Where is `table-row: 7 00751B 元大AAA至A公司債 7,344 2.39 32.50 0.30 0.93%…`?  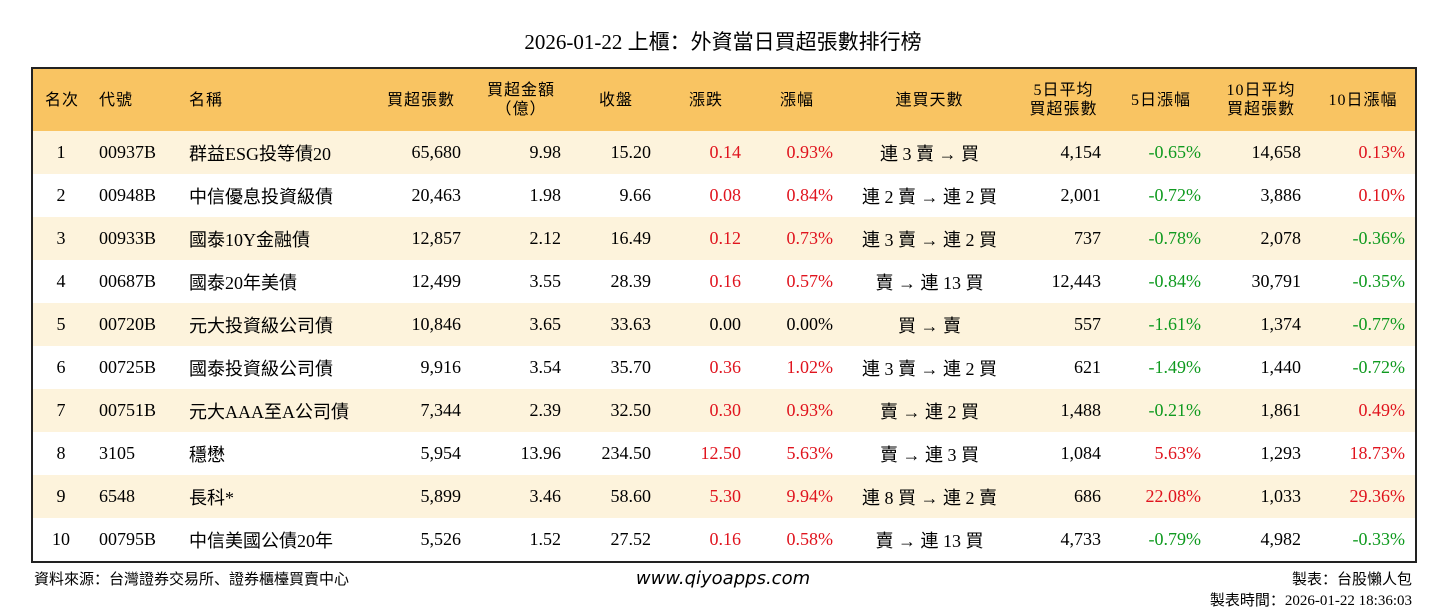 table-row: 7 00751B 元大AAA至A公司債 7,344 2.39 32.50 0.30 0.93%… is located at coordinates (724, 410).